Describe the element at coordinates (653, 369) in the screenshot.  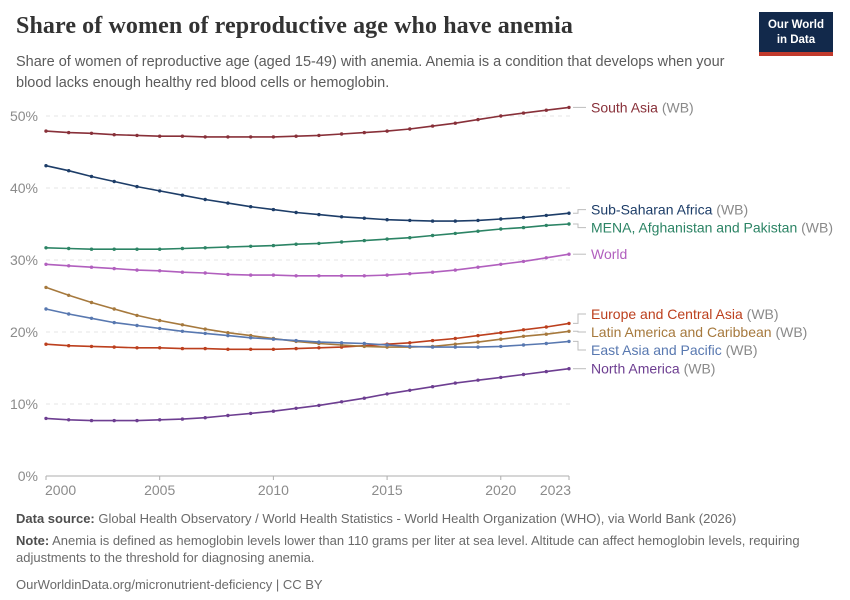
I see `series-label-north-america: North America (WB)` at that location.